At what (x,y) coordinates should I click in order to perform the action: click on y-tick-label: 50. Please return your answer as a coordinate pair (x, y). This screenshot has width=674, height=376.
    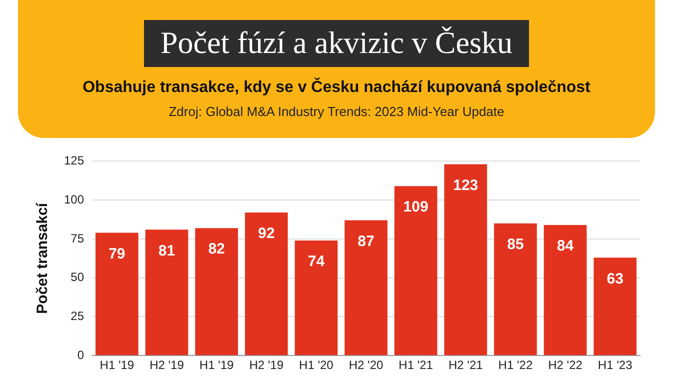
    Looking at the image, I should click on (77, 277).